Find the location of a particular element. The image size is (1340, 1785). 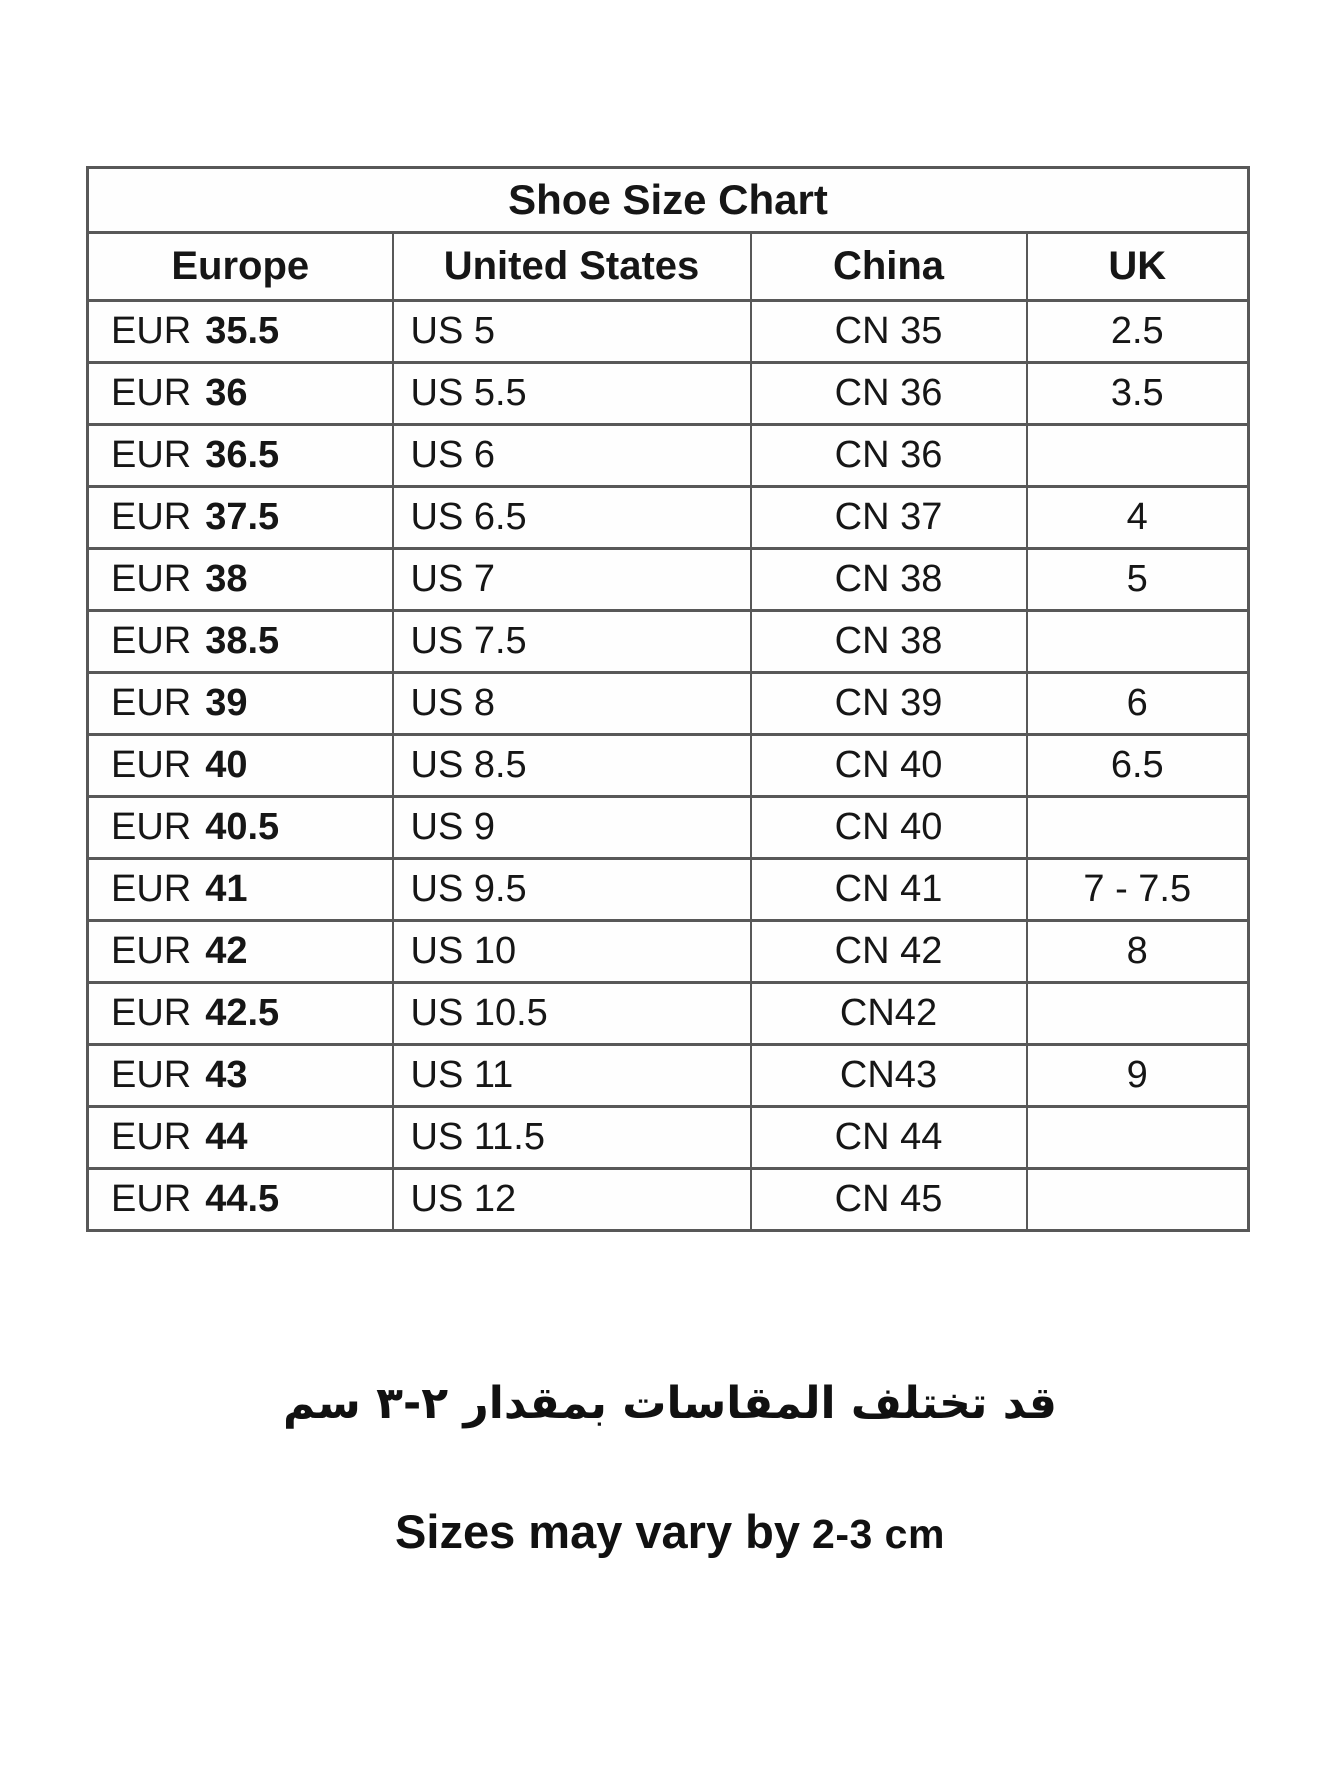

table-row: EUR 44.5 US 12 CN 45 is located at coordinates (668, 1199).